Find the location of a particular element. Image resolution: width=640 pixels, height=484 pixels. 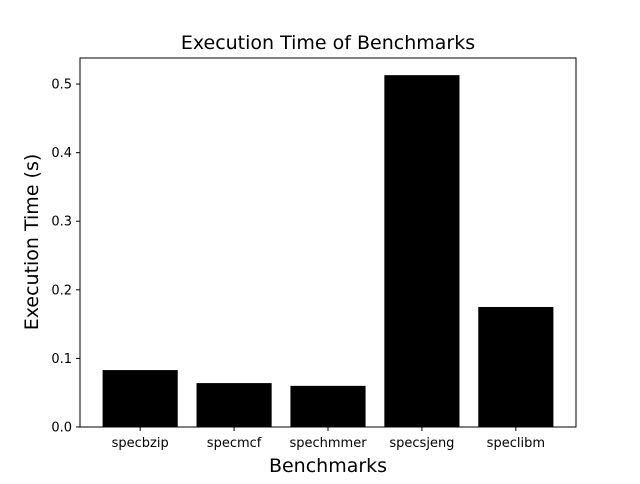

x-tick-label: speclibm is located at coordinates (516, 443).